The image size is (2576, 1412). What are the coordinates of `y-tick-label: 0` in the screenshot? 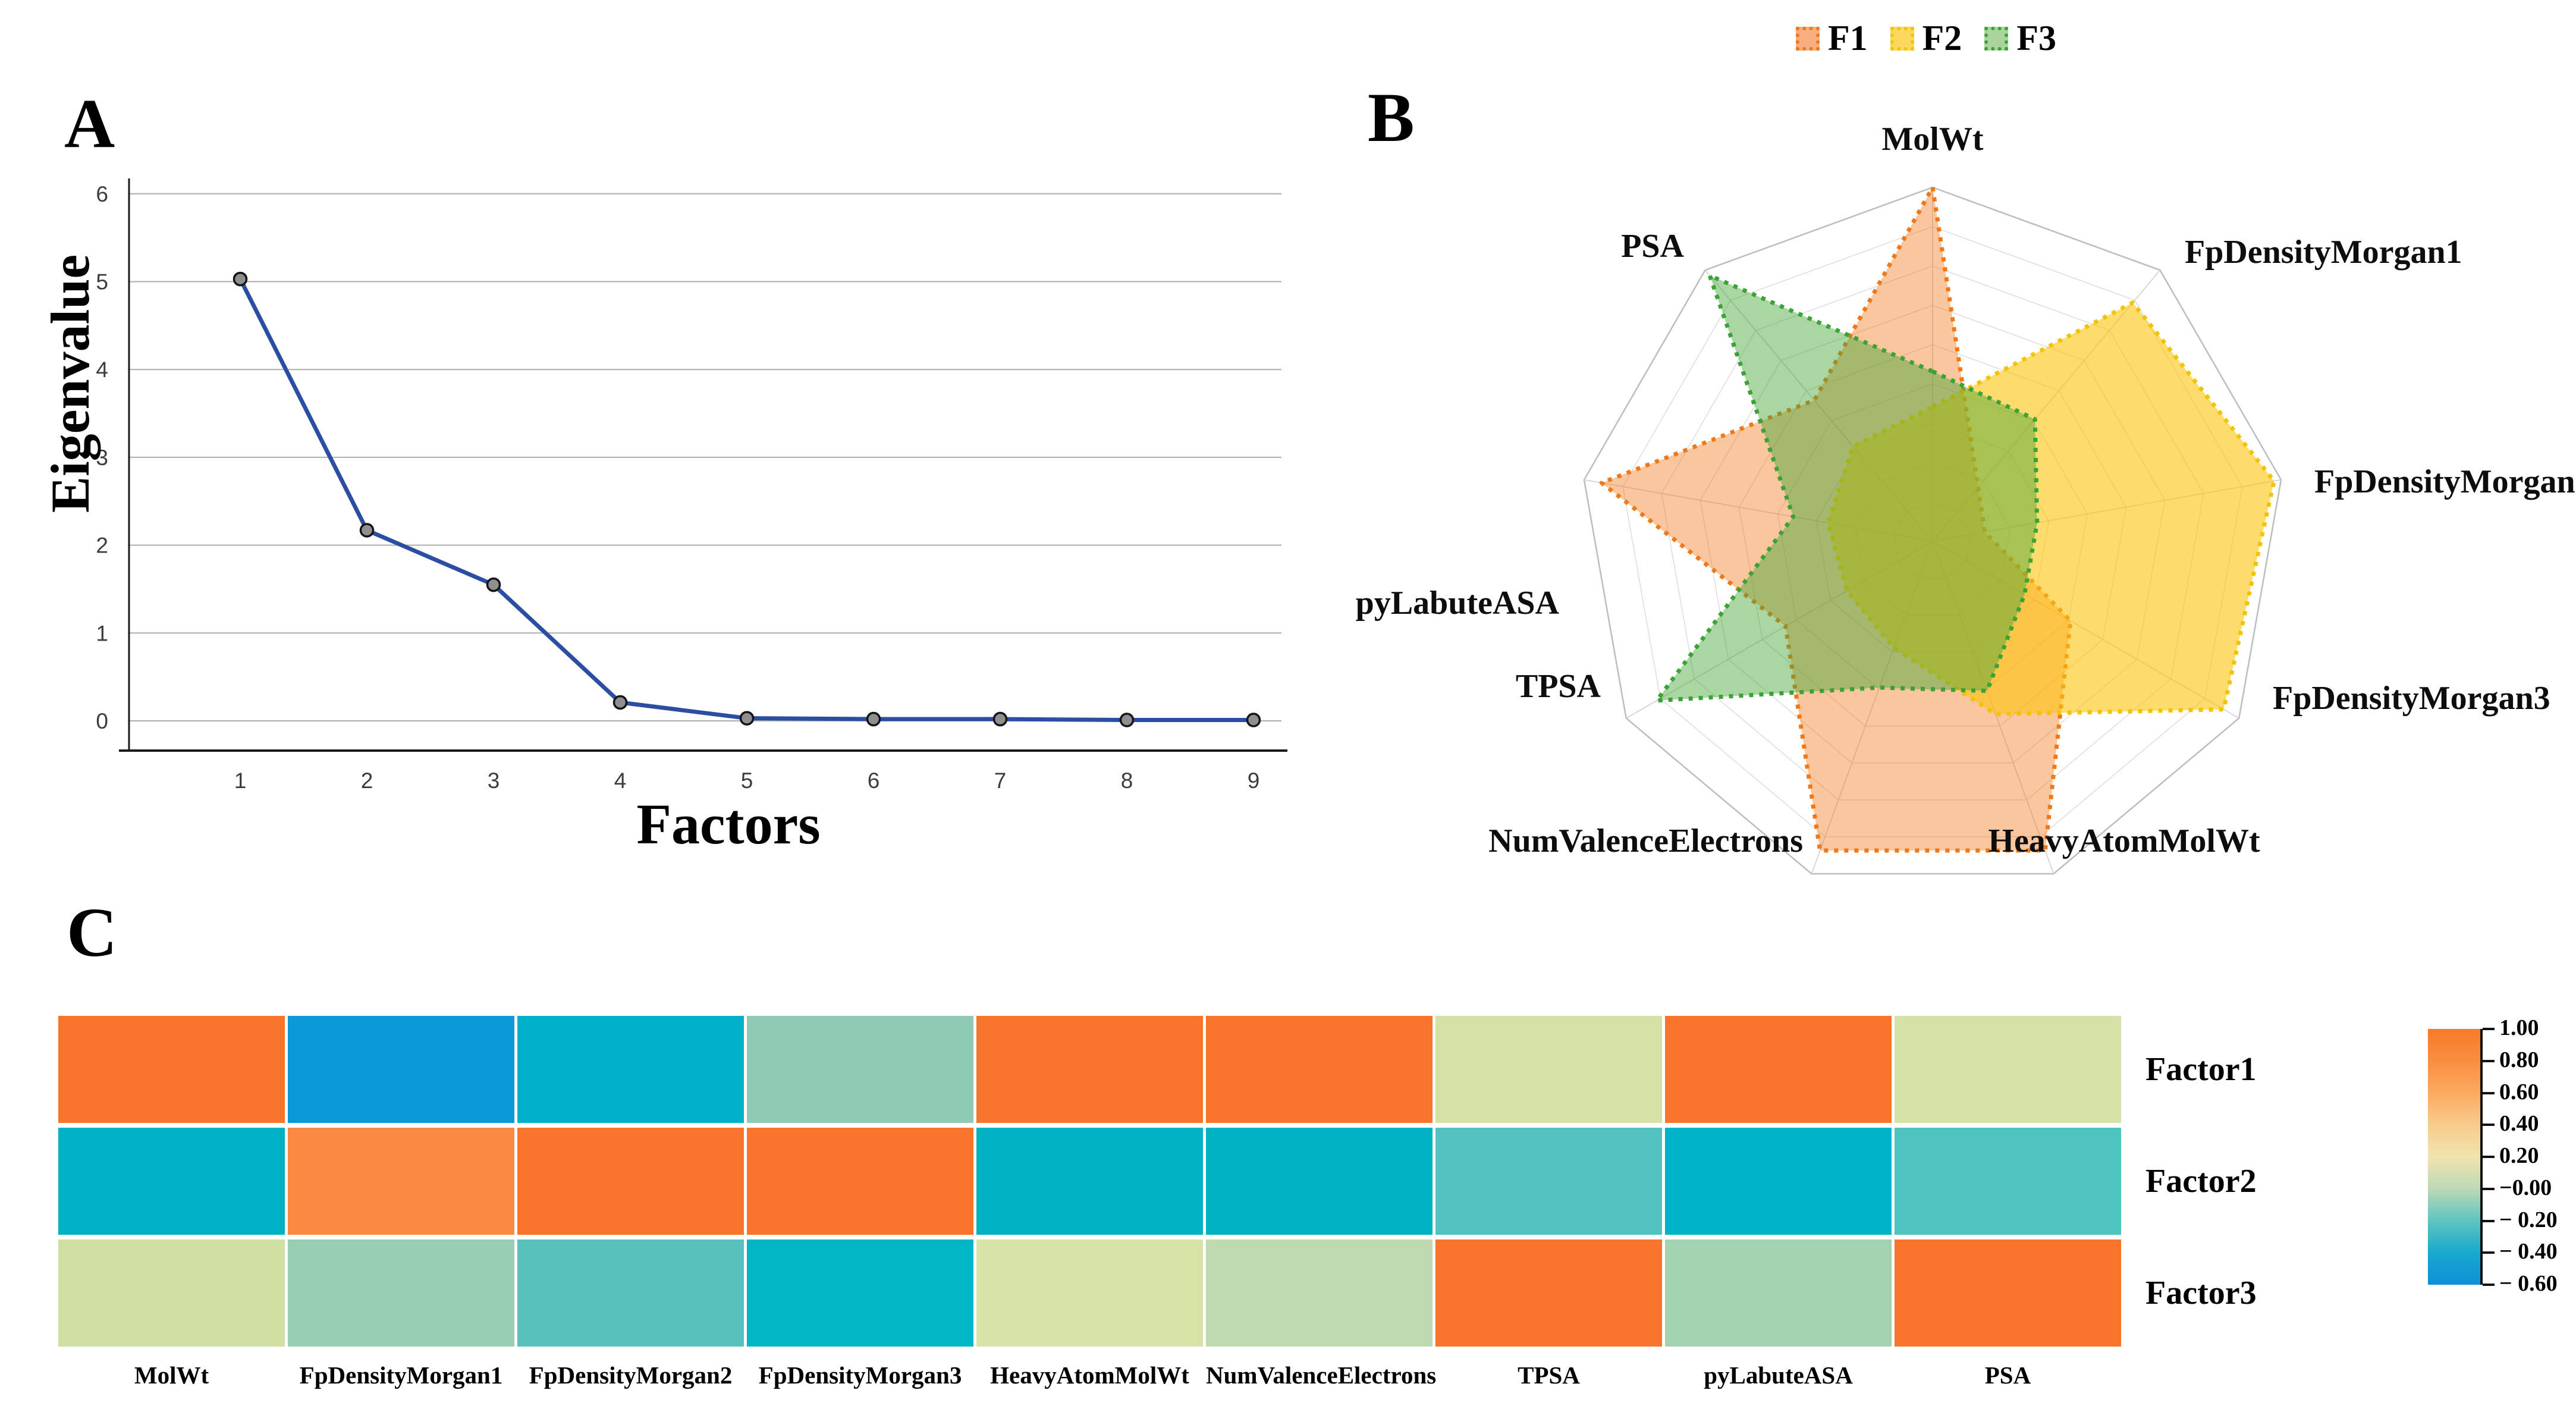 It's located at (102, 721).